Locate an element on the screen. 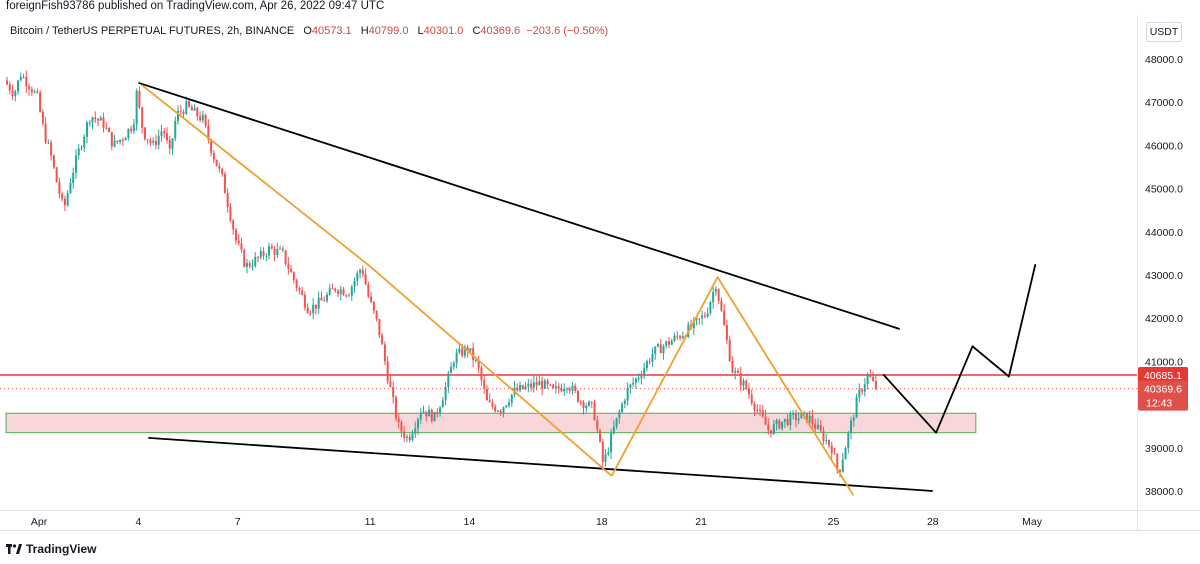  currency-button: USDT is located at coordinates (1164, 32).